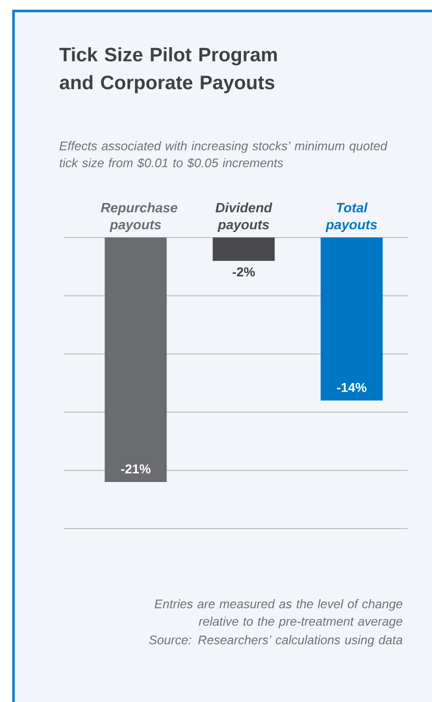 Image resolution: width=432 pixels, height=702 pixels. I want to click on chart-title: Tick Size Pilot Program and Corporate Payouts, so click(168, 70).